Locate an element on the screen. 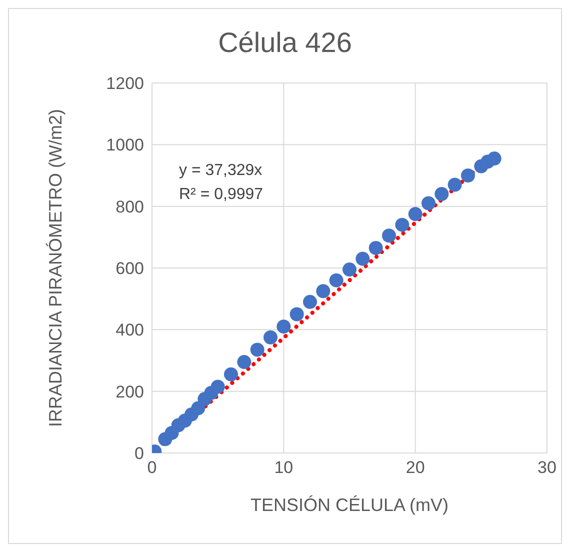 This screenshot has width=570, height=552. y-tick-label: 0 is located at coordinates (139, 454).